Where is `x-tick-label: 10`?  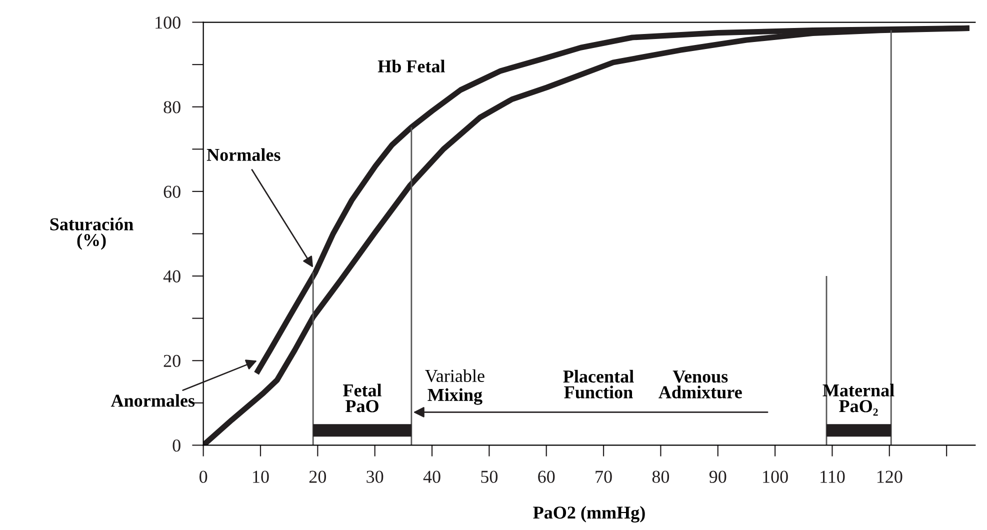 x-tick-label: 10 is located at coordinates (261, 476).